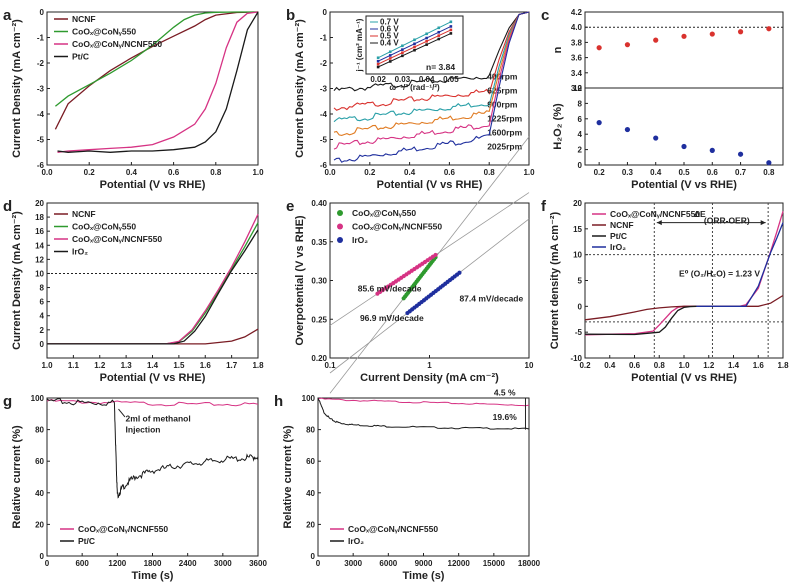 Image resolution: width=803 pixels, height=587 pixels. I want to click on rpm-label: 1225rpm, so click(504, 119).